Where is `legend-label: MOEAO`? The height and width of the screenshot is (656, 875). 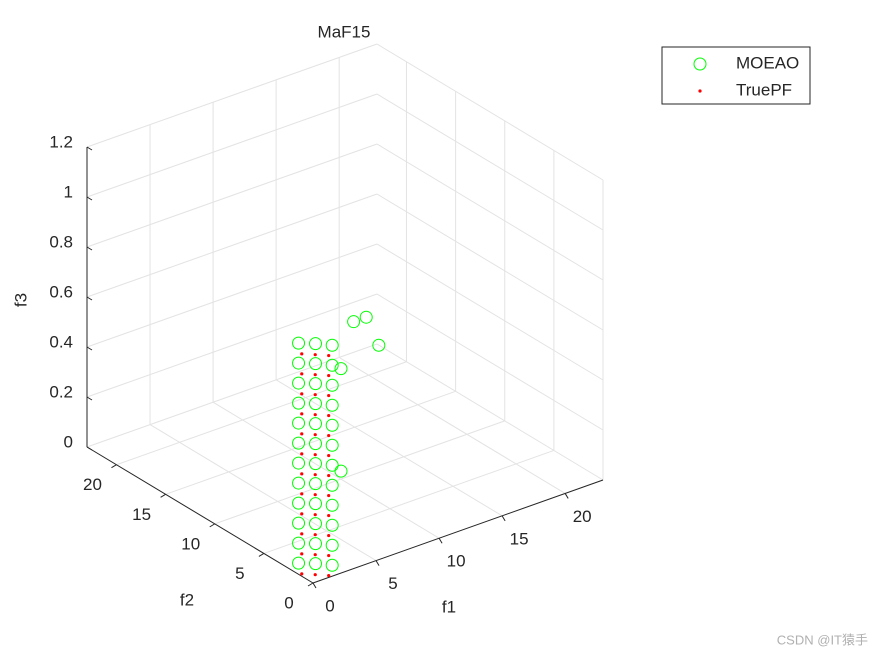 legend-label: MOEAO is located at coordinates (767, 62).